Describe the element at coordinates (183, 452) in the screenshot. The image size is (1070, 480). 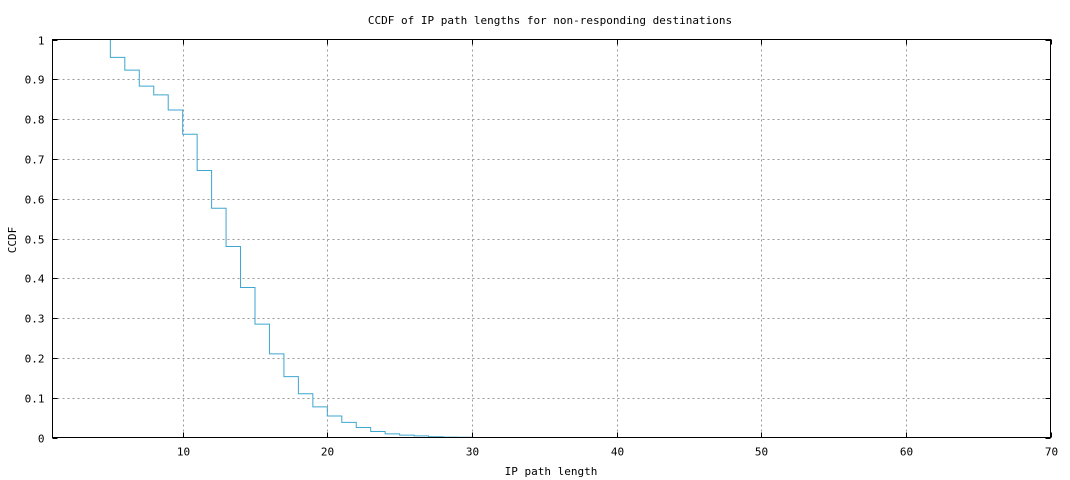
I see `x-tick-label: 10` at that location.